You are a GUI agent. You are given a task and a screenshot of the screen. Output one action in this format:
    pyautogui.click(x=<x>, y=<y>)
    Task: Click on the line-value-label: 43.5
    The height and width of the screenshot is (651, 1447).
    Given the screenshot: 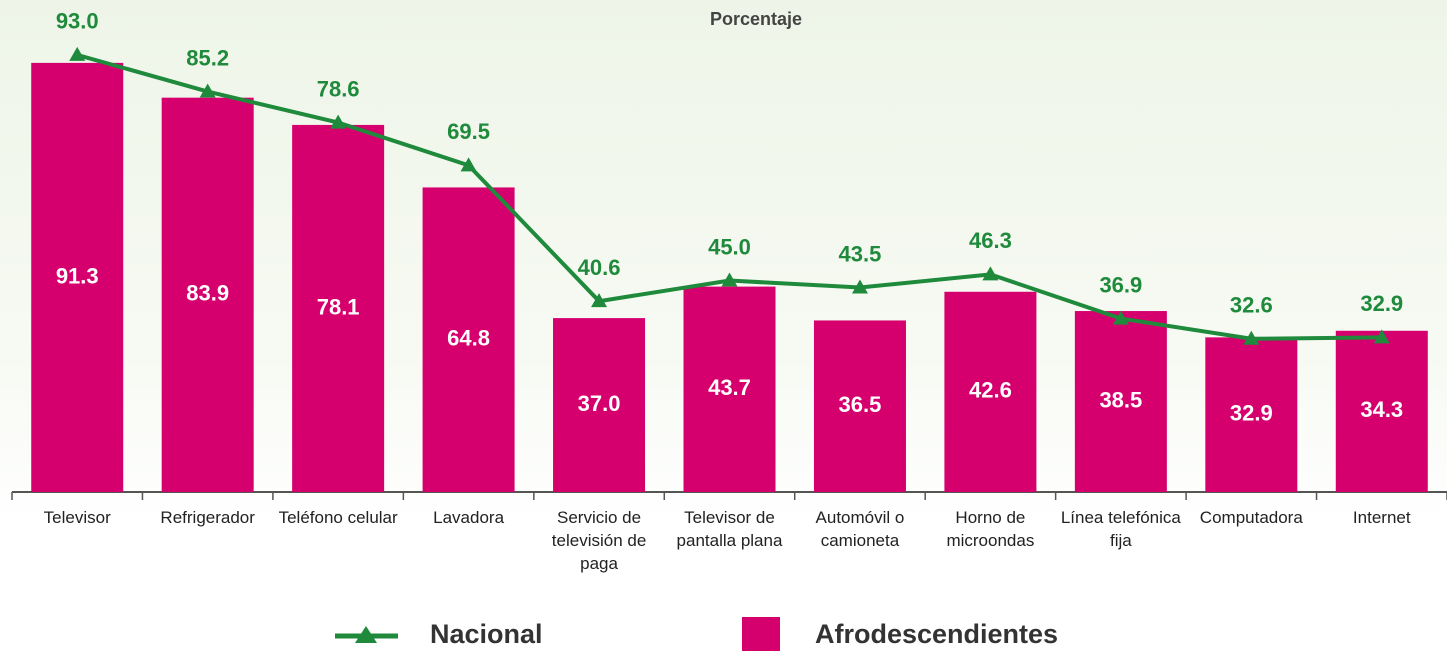 What is the action you would take?
    pyautogui.click(x=860, y=253)
    